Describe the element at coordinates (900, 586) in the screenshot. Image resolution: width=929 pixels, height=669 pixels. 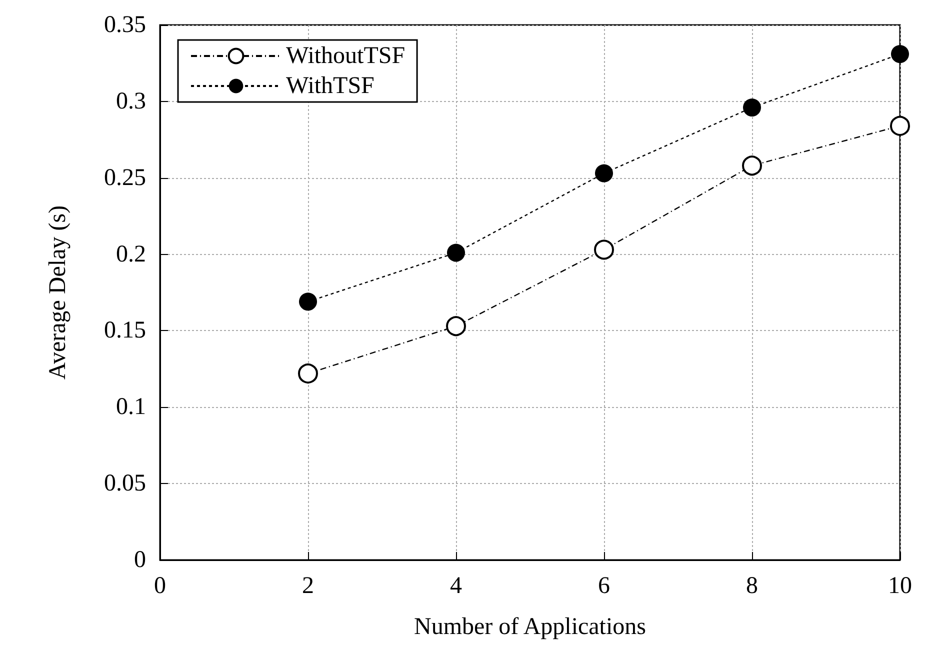
I see `x-tick-label: 10` at that location.